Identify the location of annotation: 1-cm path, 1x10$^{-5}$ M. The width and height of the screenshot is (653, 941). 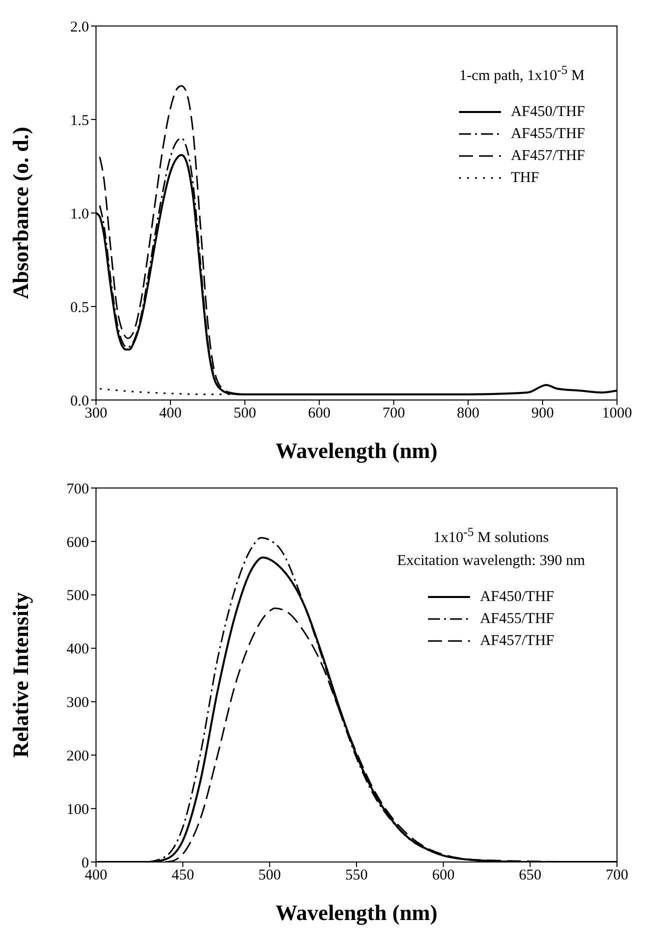
(521, 74).